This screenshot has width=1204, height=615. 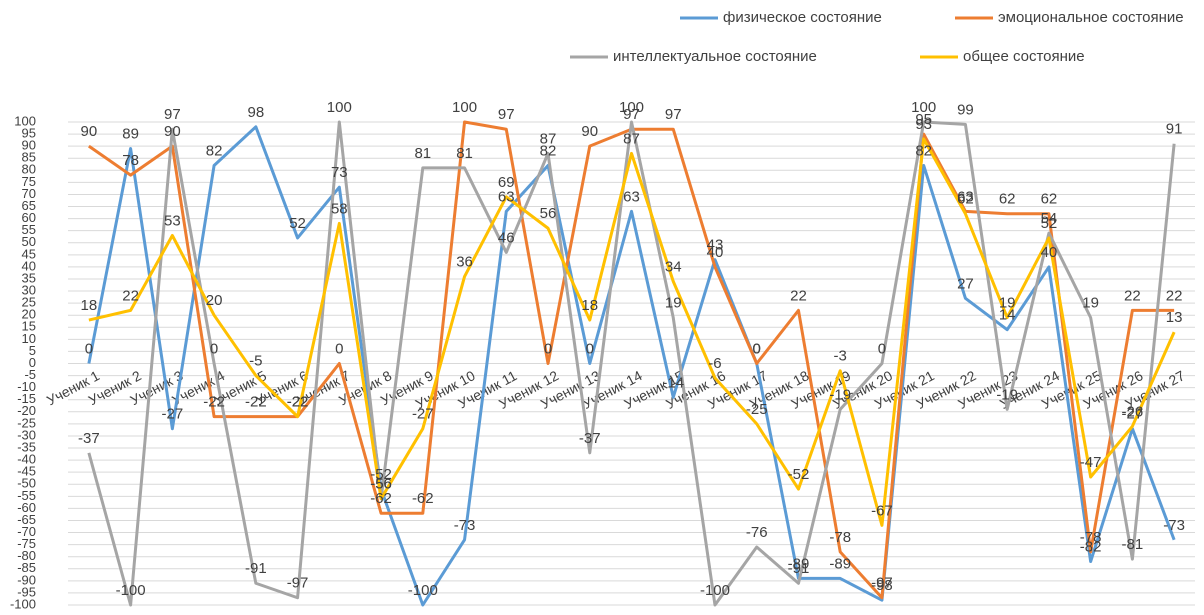 What do you see at coordinates (840, 356) in the screenshot?
I see `data-label: -3` at bounding box center [840, 356].